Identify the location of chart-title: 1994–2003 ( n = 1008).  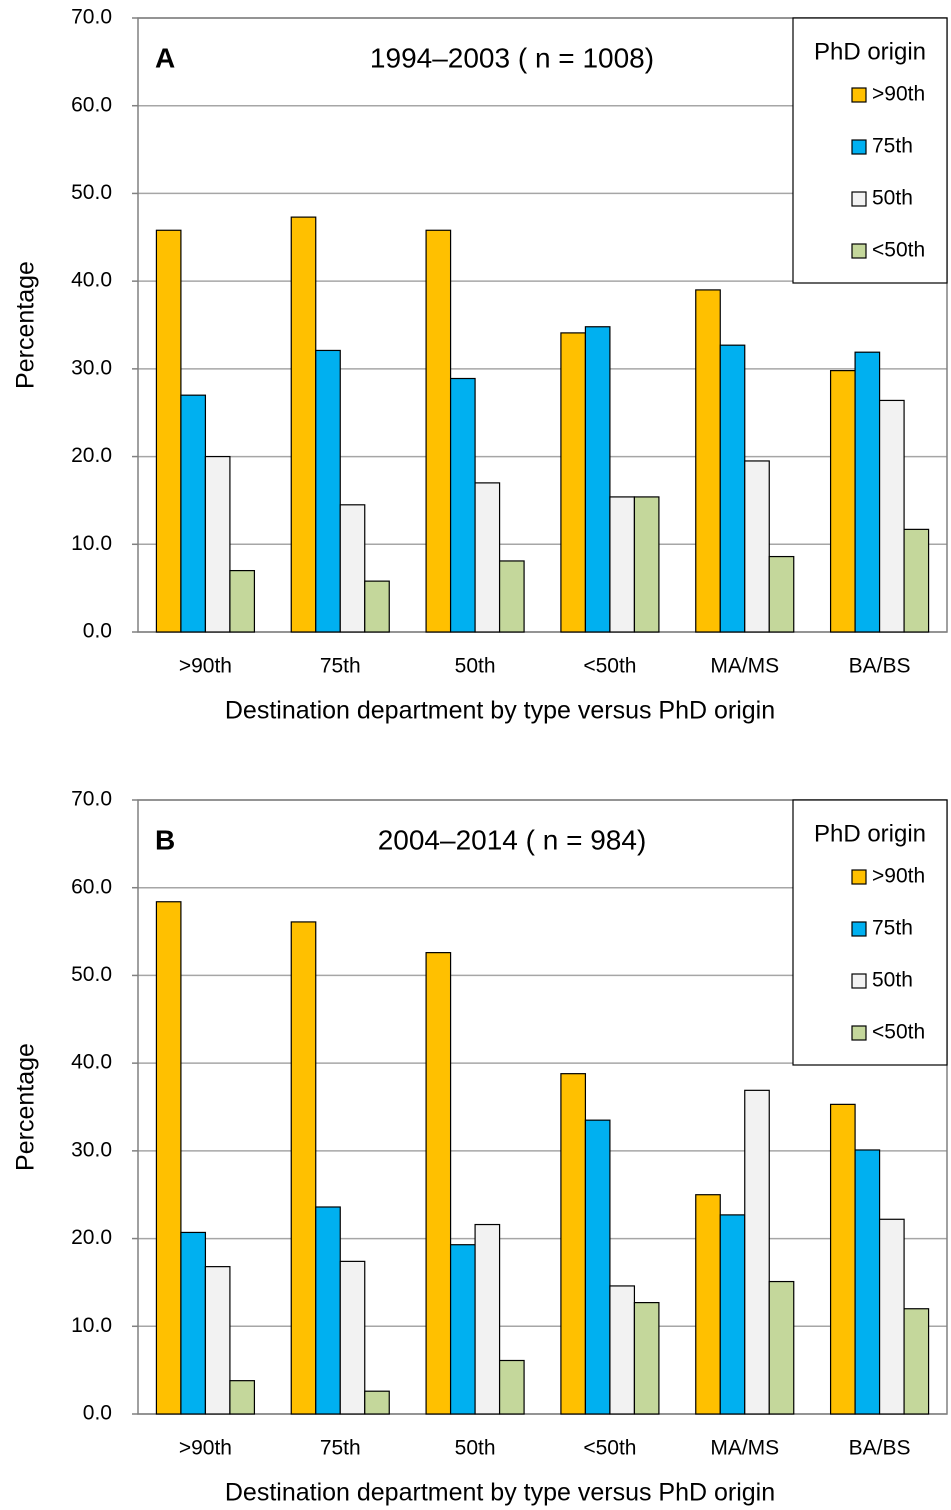
(512, 57).